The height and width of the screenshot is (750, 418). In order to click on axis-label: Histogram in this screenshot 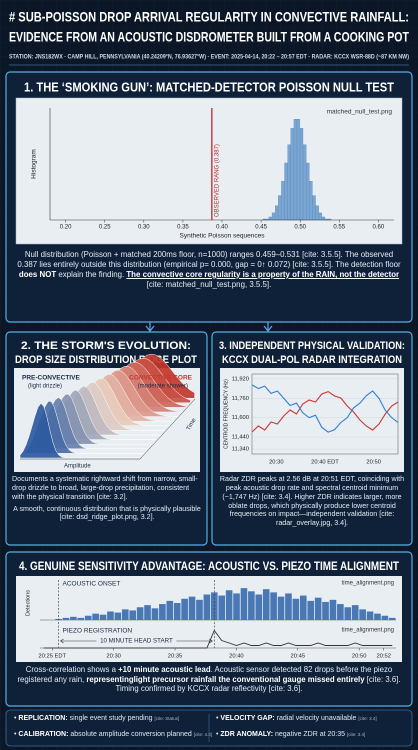, I will do `click(34, 164)`.